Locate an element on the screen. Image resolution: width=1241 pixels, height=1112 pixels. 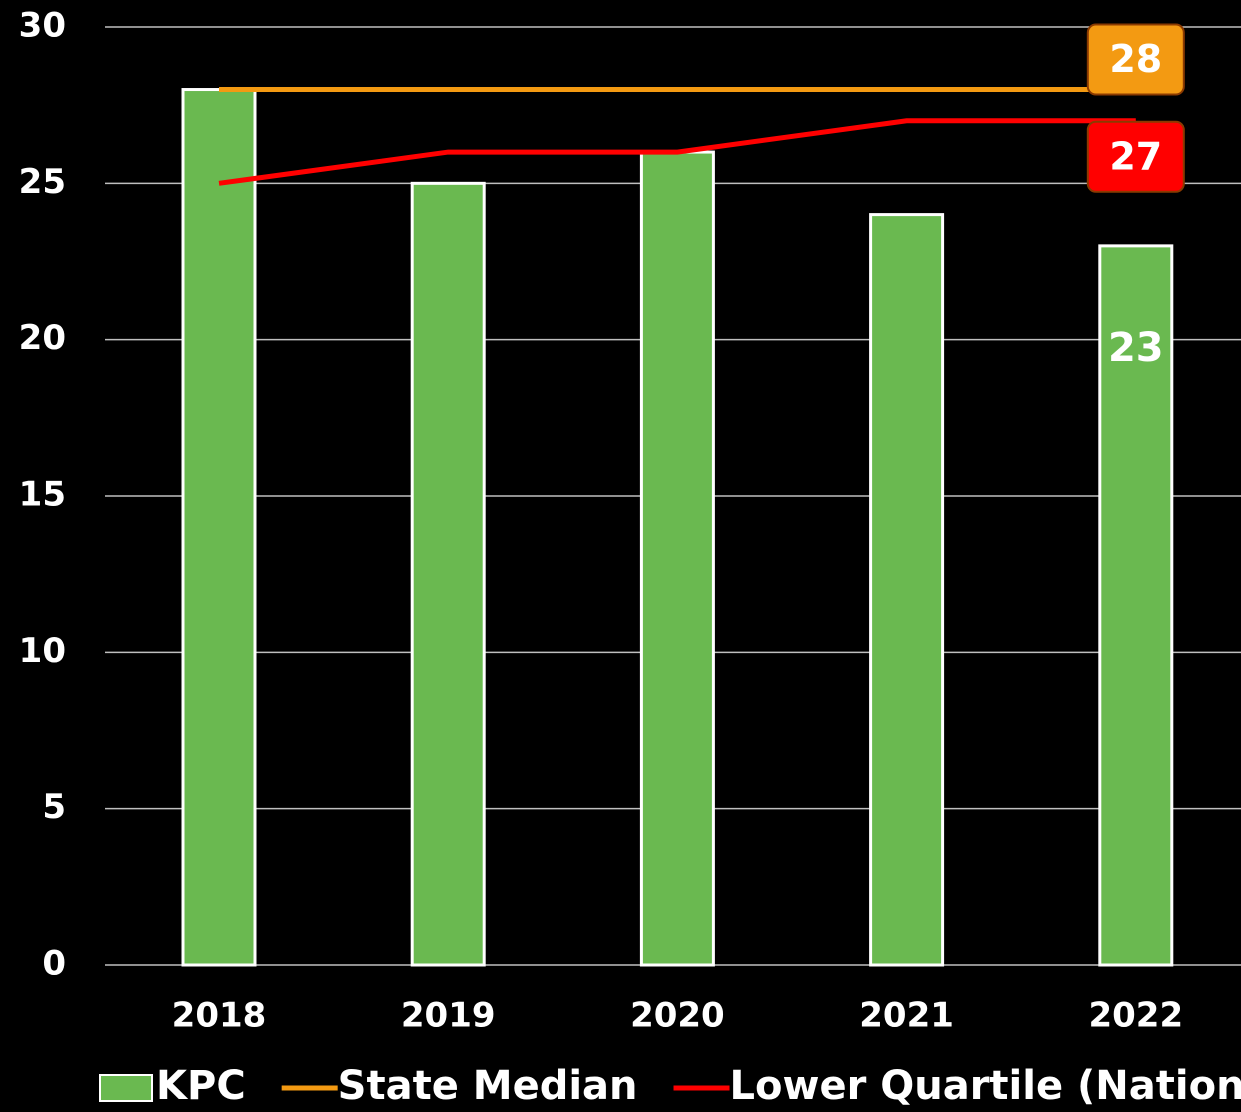
y-tick-label: 25 is located at coordinates (42, 182).